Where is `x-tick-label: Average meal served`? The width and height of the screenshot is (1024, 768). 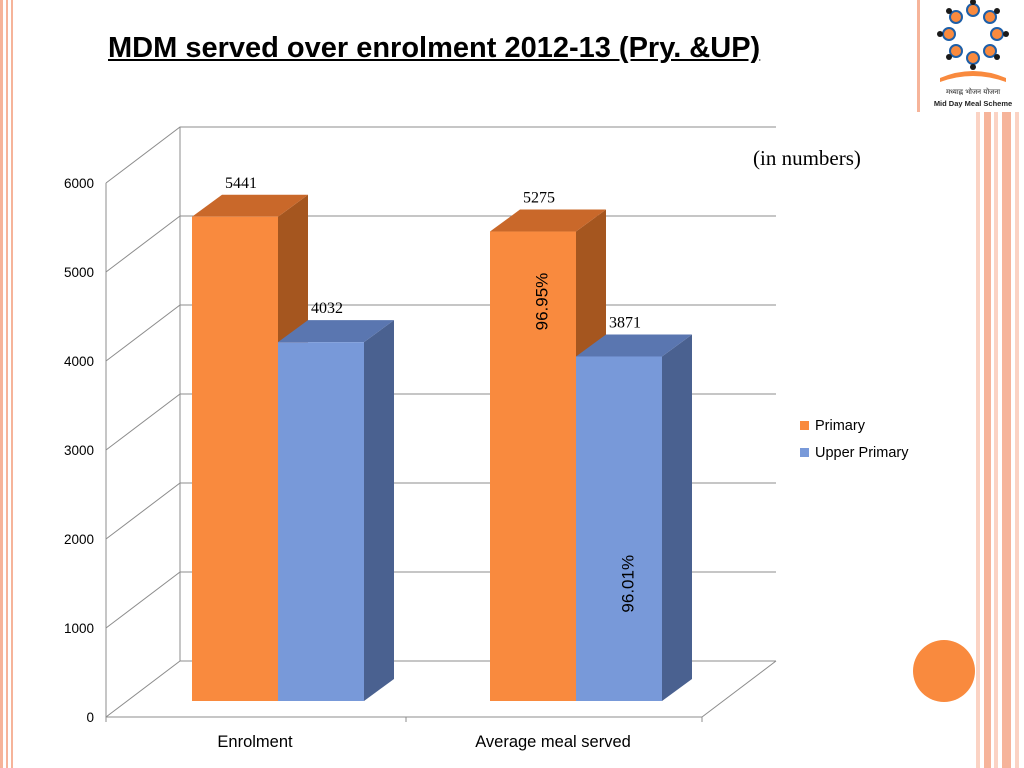
x-tick-label: Average meal served is located at coordinates (553, 742).